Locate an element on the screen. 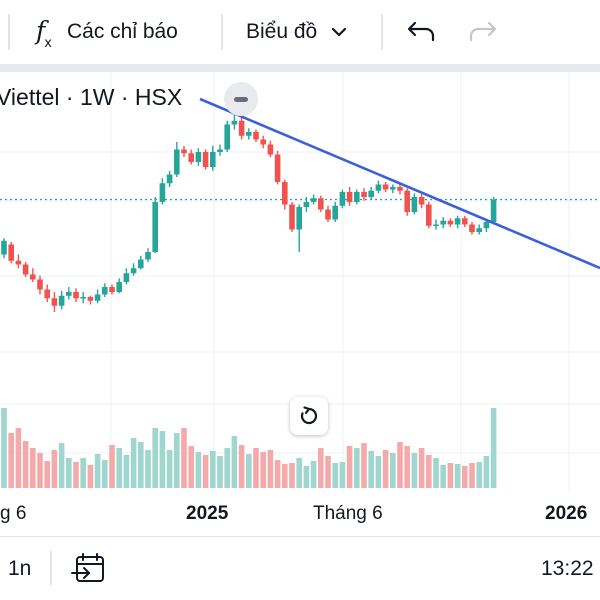 The height and width of the screenshot is (600, 600). interval-label: 1n is located at coordinates (20, 568).